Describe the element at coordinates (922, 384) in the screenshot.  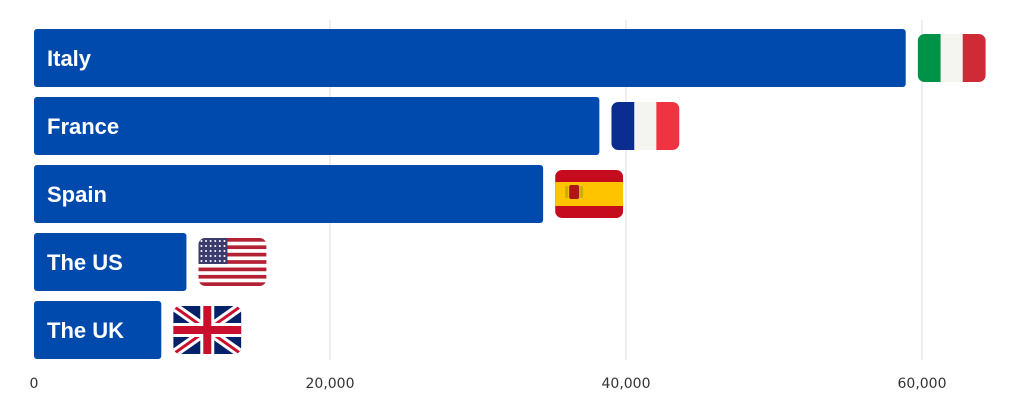
I see `x-tick-label: 60,000` at that location.